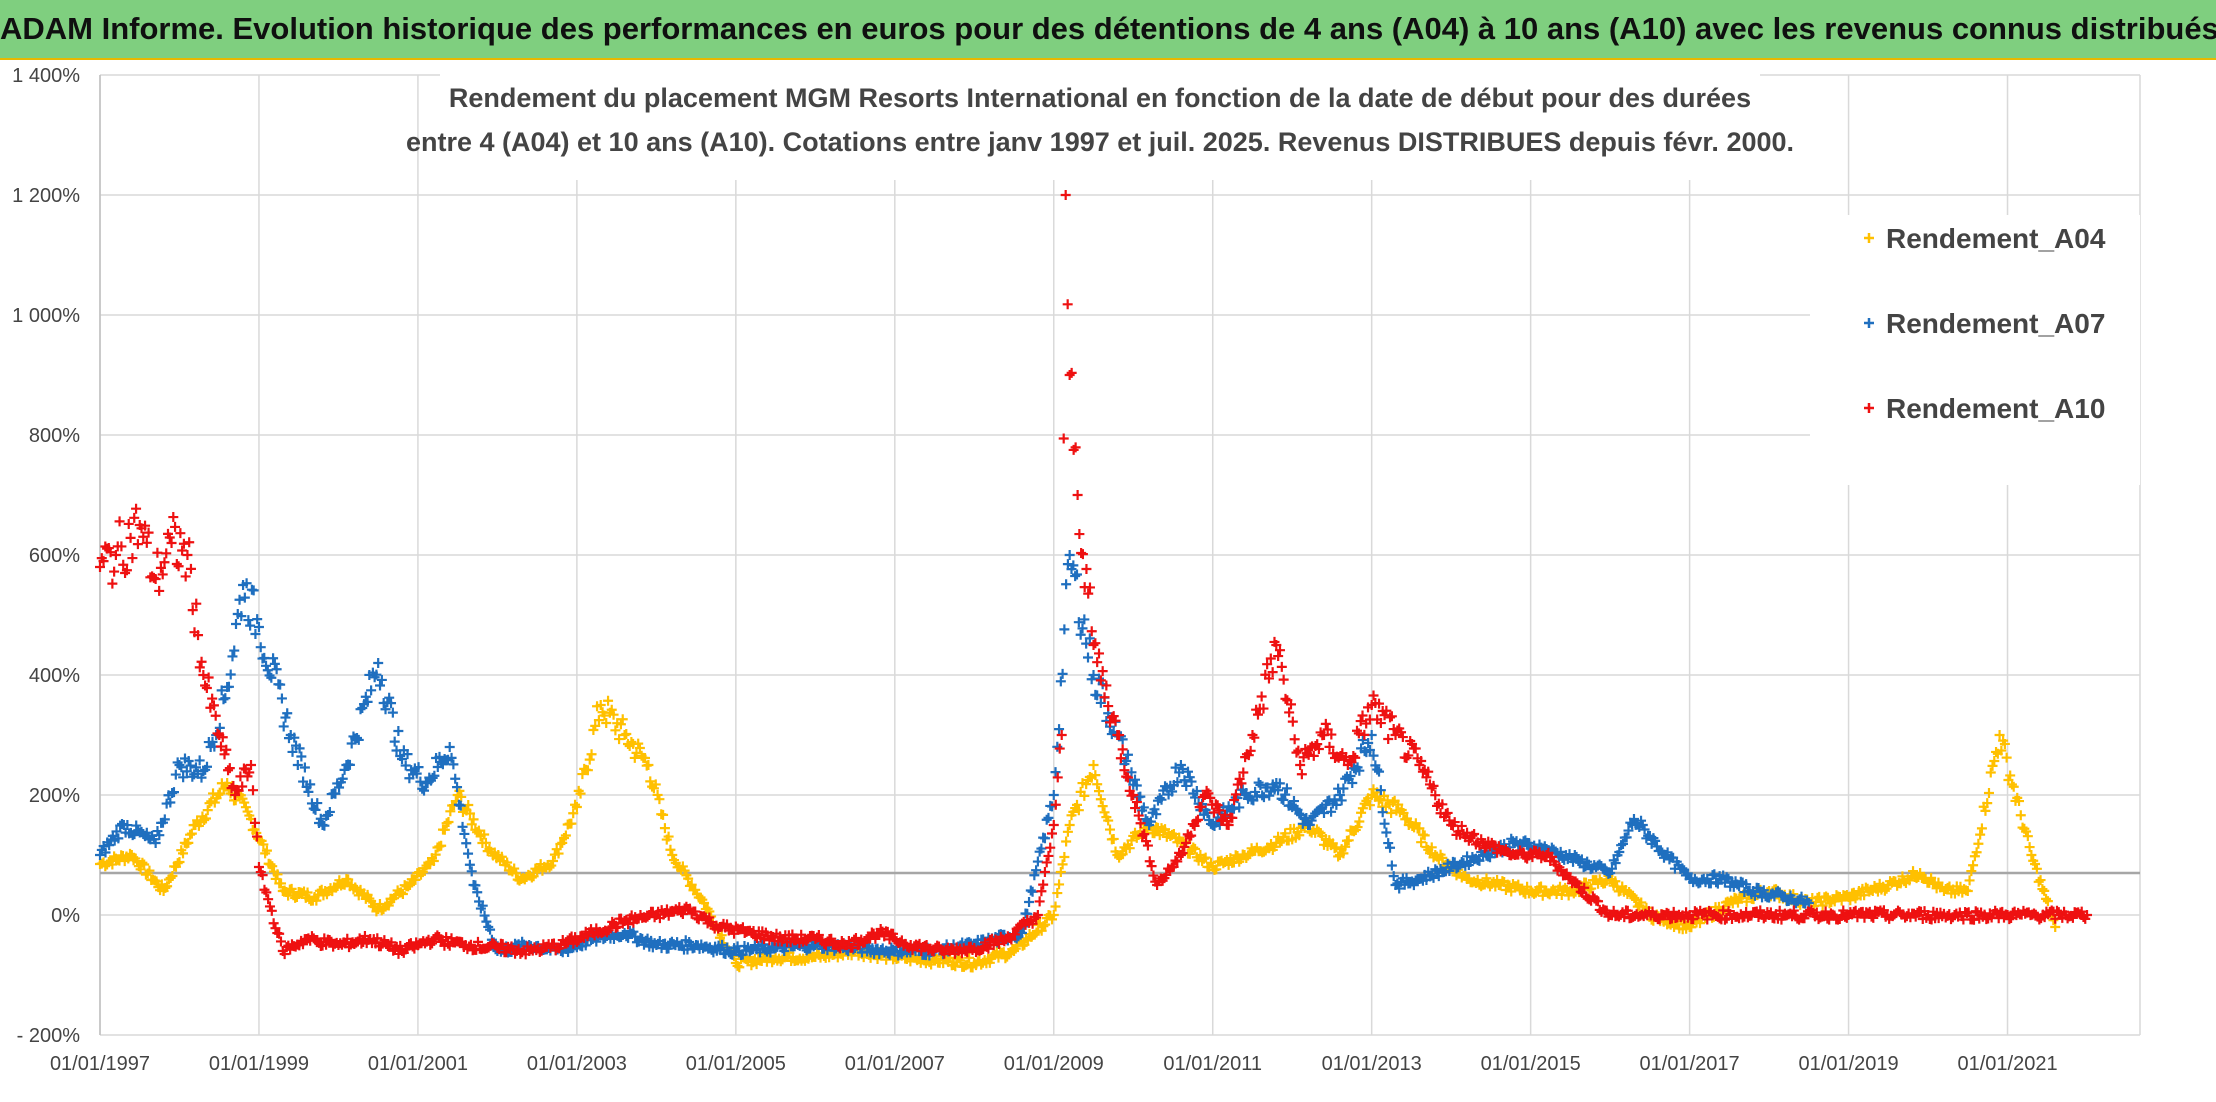 The image size is (2216, 1102). I want to click on y-tick-label: 800%, so click(54, 436).